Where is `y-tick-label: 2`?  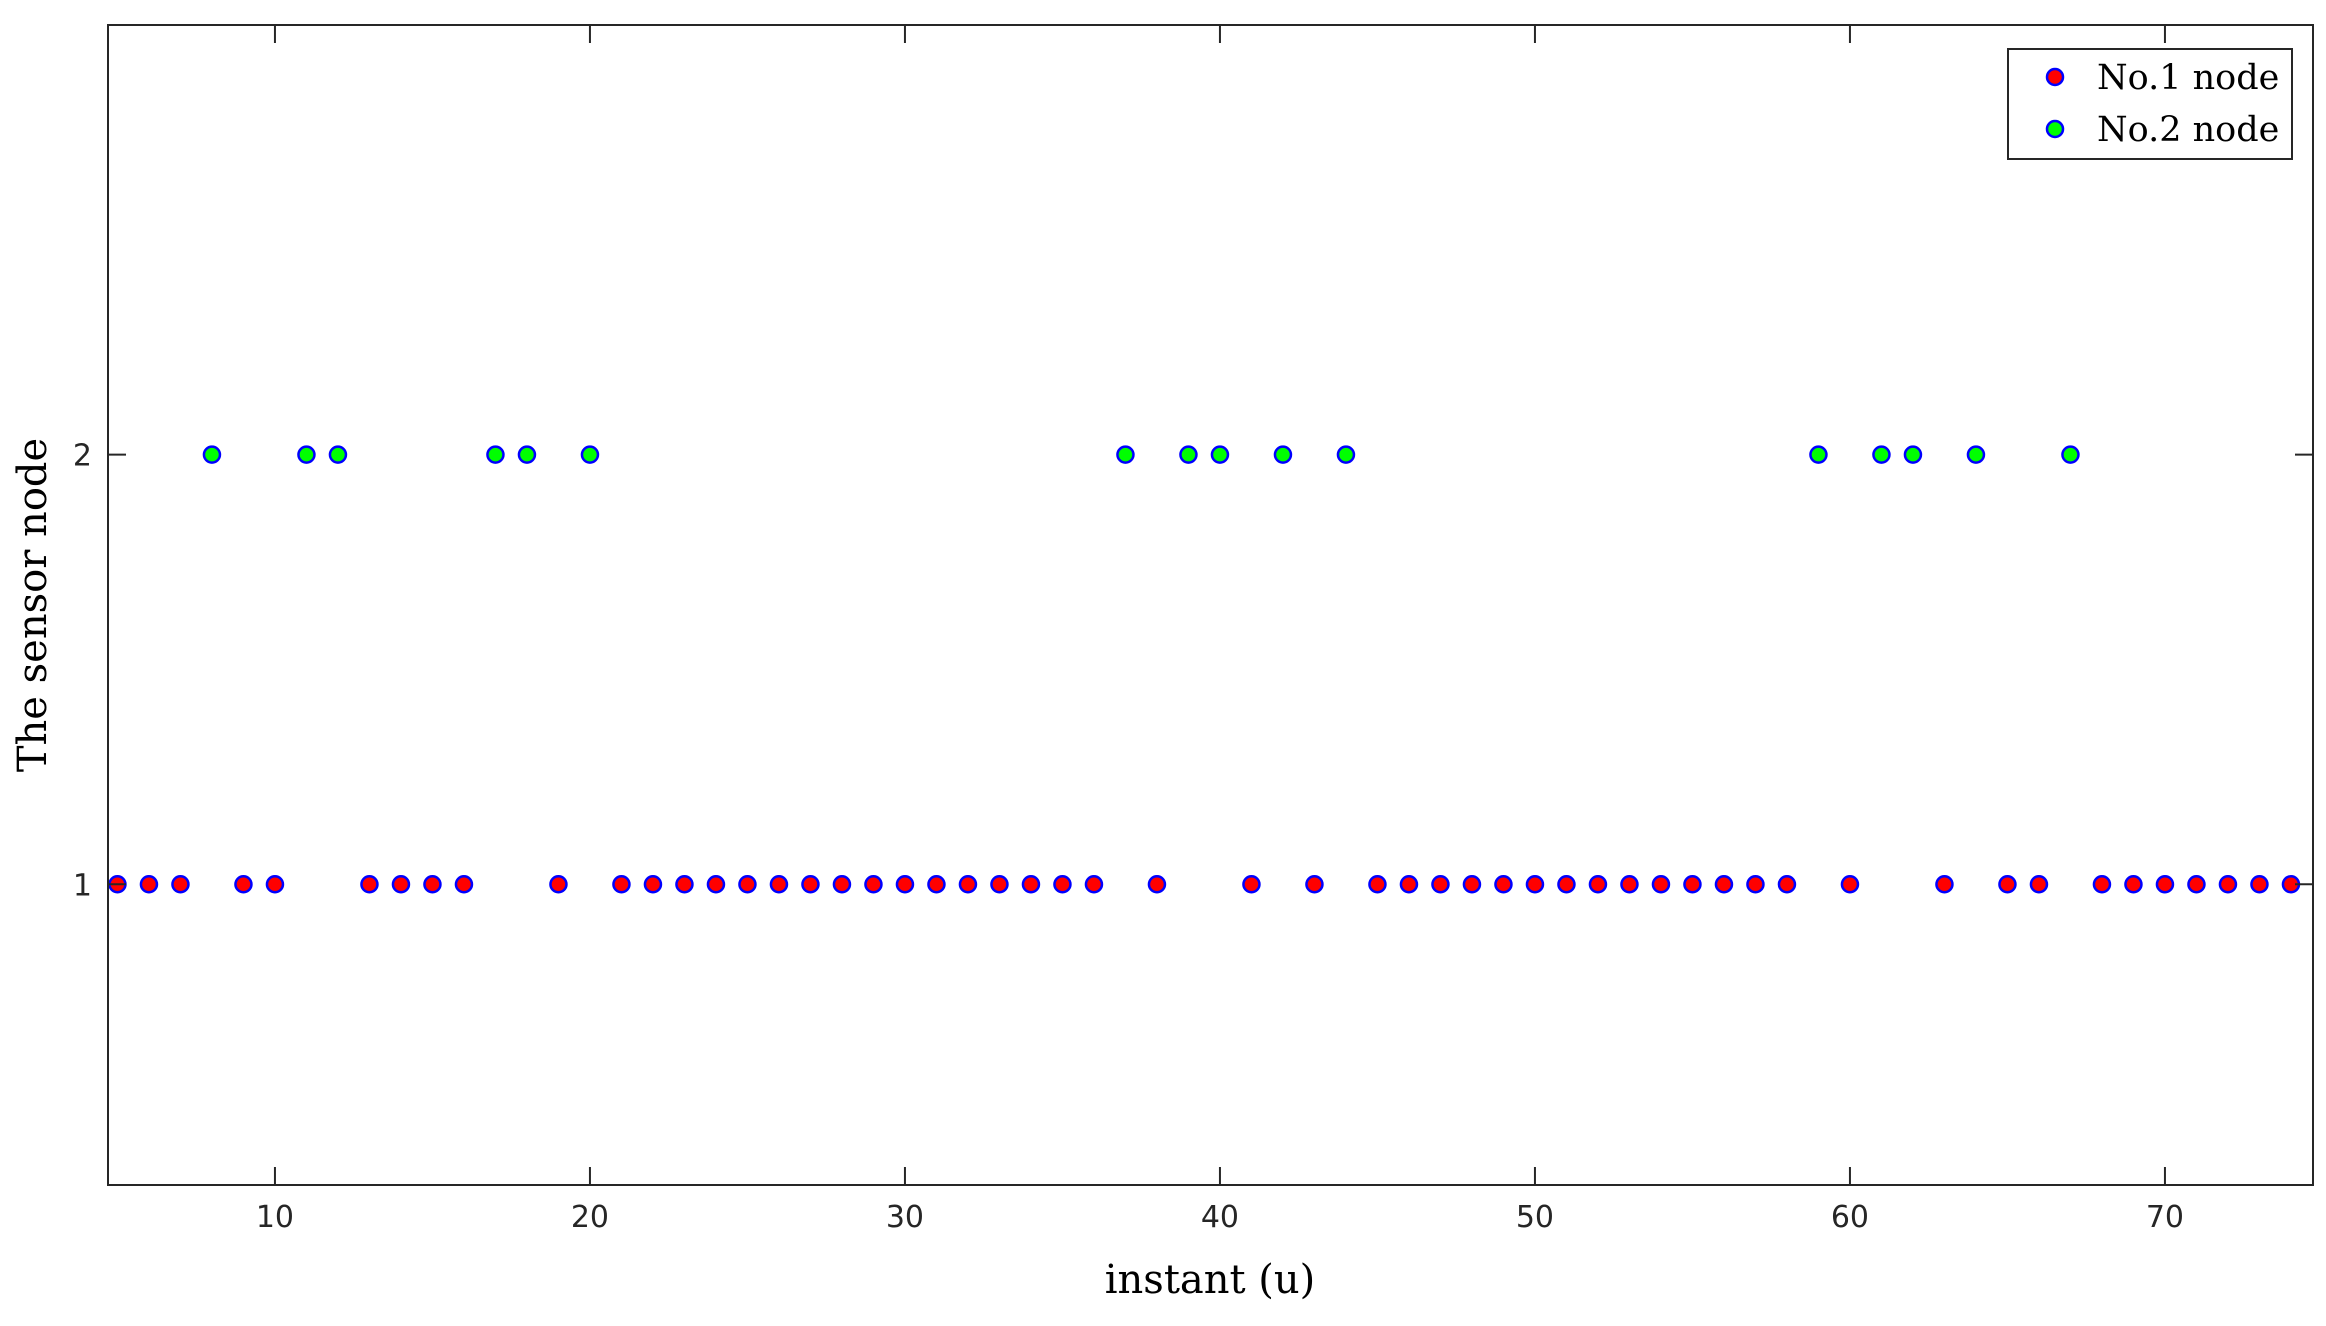
y-tick-label: 2 is located at coordinates (82, 456).